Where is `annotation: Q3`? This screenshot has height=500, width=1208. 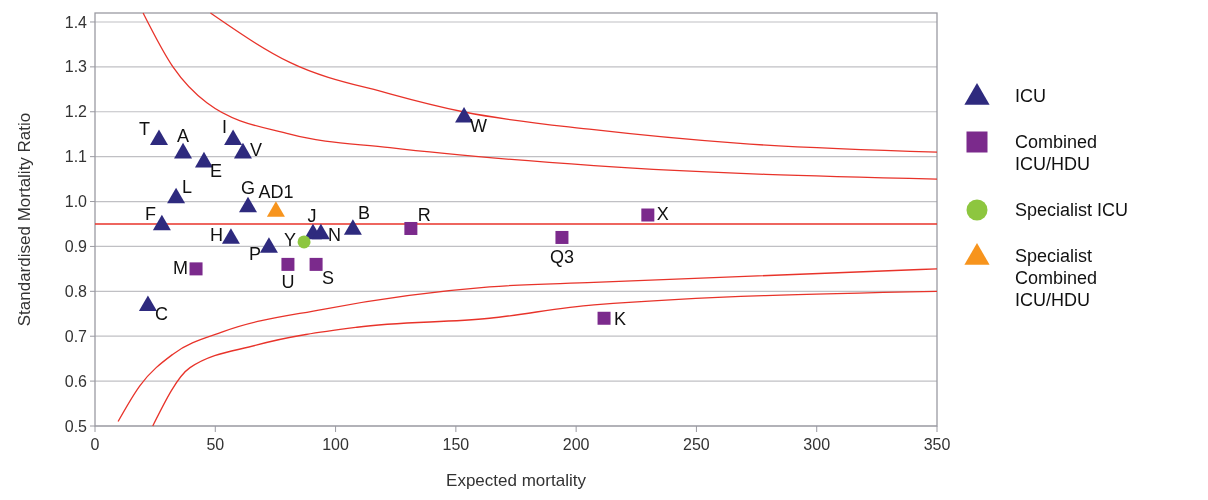
annotation: Q3 is located at coordinates (561, 257).